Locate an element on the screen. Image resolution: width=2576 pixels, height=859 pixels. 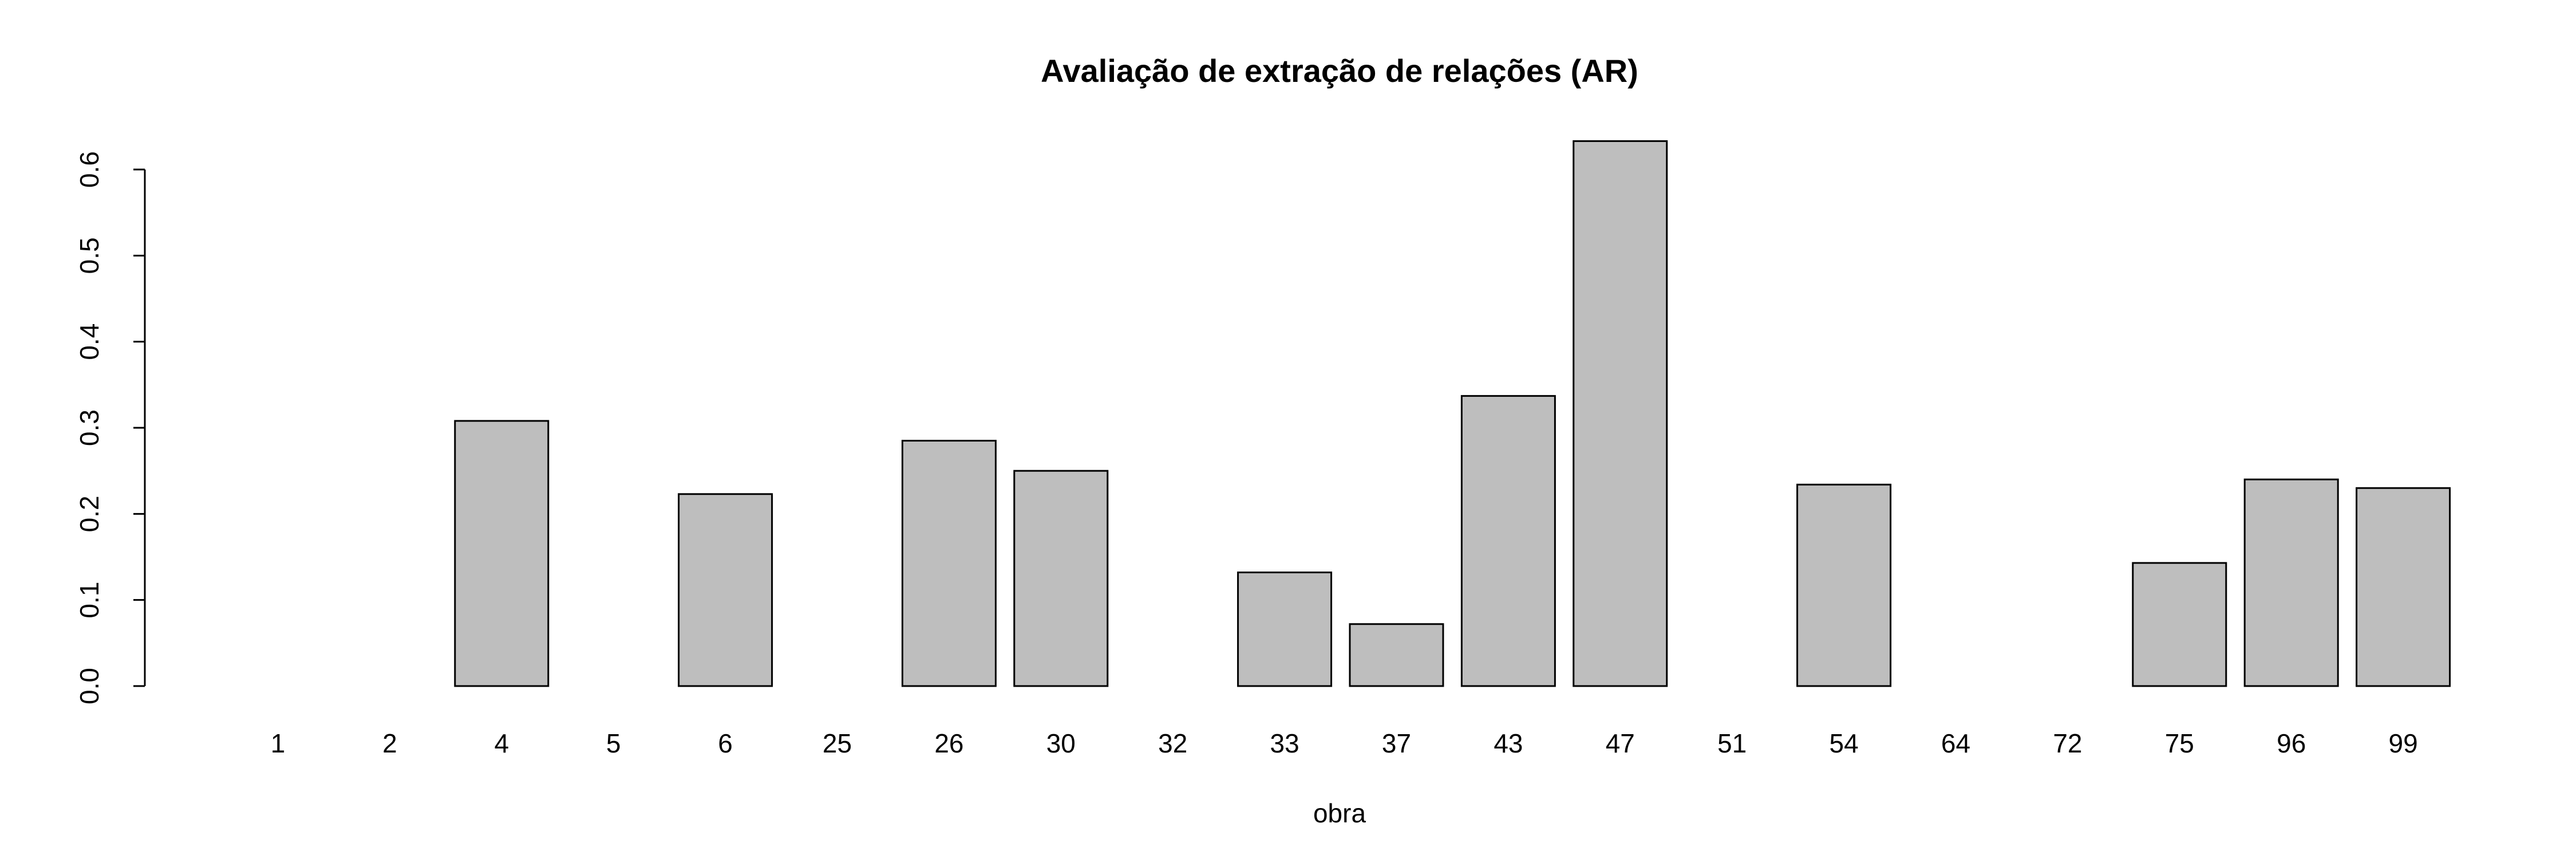
x-tick-label: 32 is located at coordinates (1172, 743).